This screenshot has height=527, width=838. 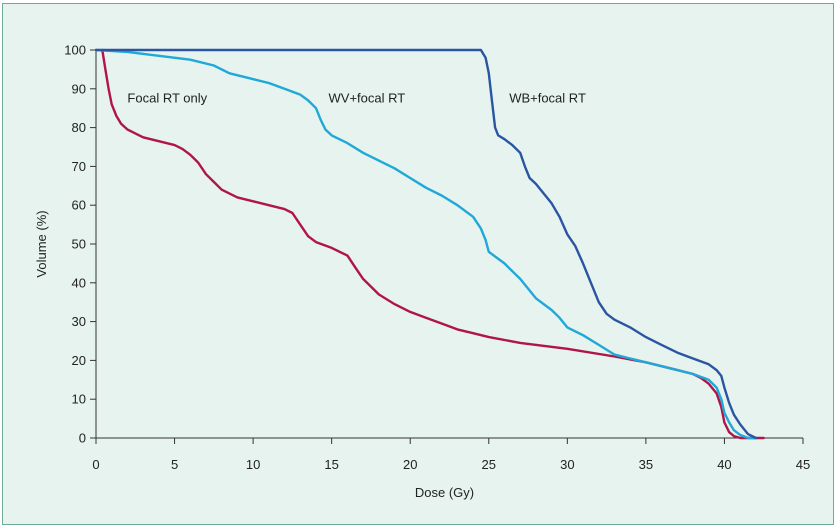 What do you see at coordinates (41, 243) in the screenshot?
I see `y-axis-title: Volume (%)` at bounding box center [41, 243].